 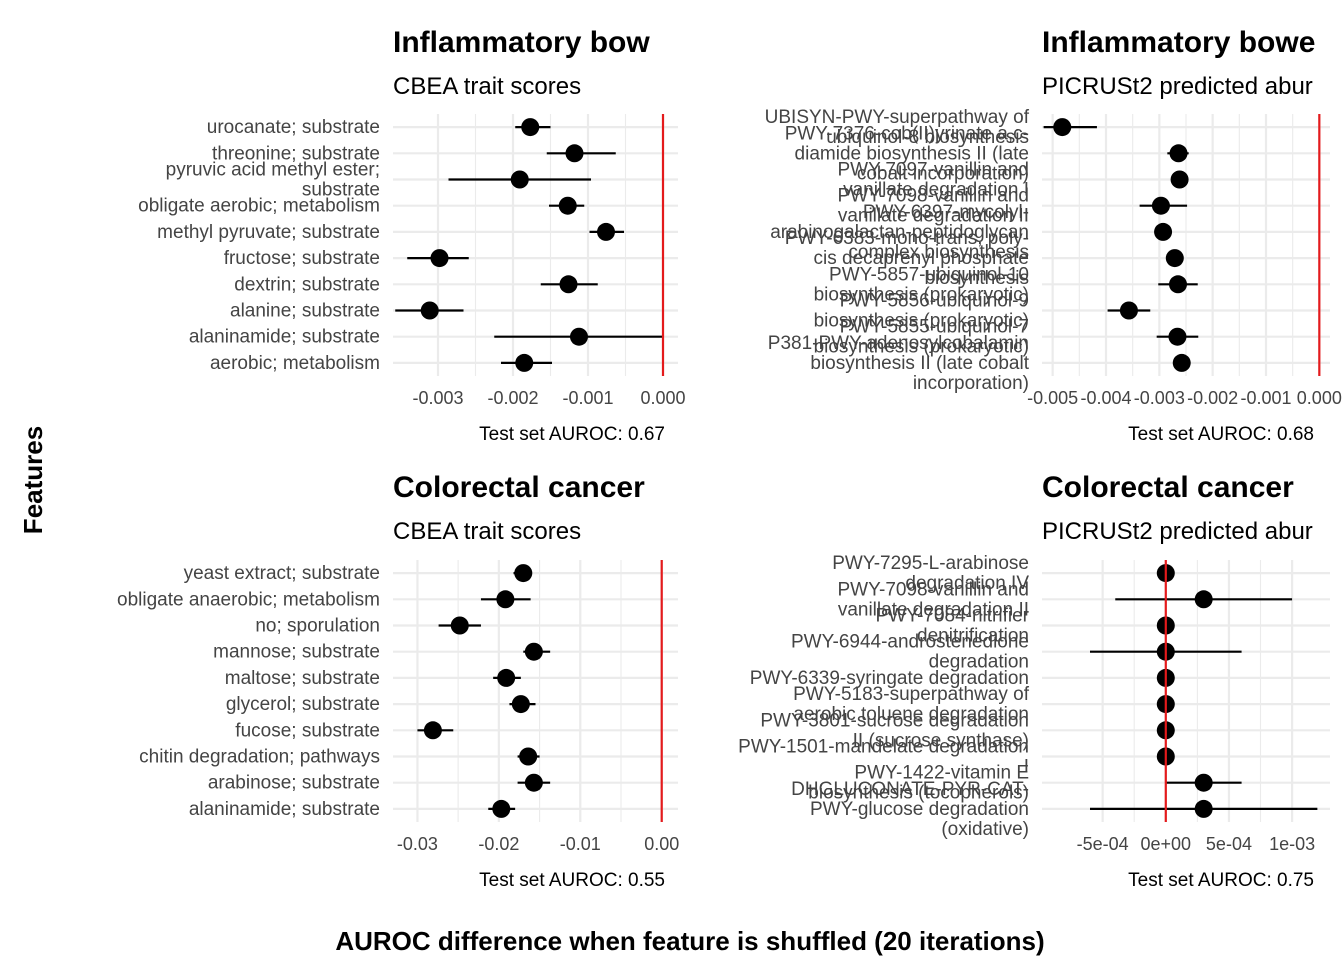 What do you see at coordinates (661, 844) in the screenshot?
I see `x-tick-label: 0.00` at bounding box center [661, 844].